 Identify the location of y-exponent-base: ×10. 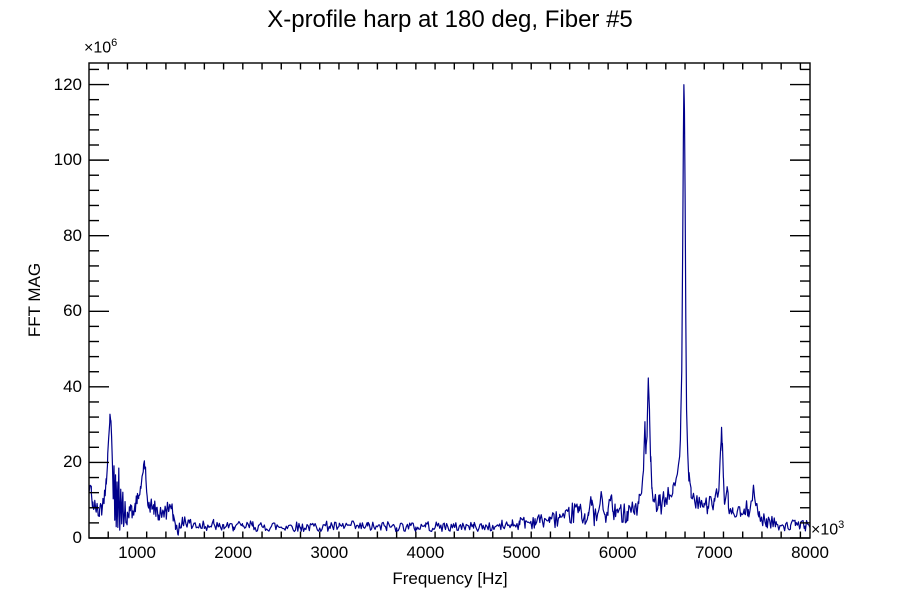
(98, 48).